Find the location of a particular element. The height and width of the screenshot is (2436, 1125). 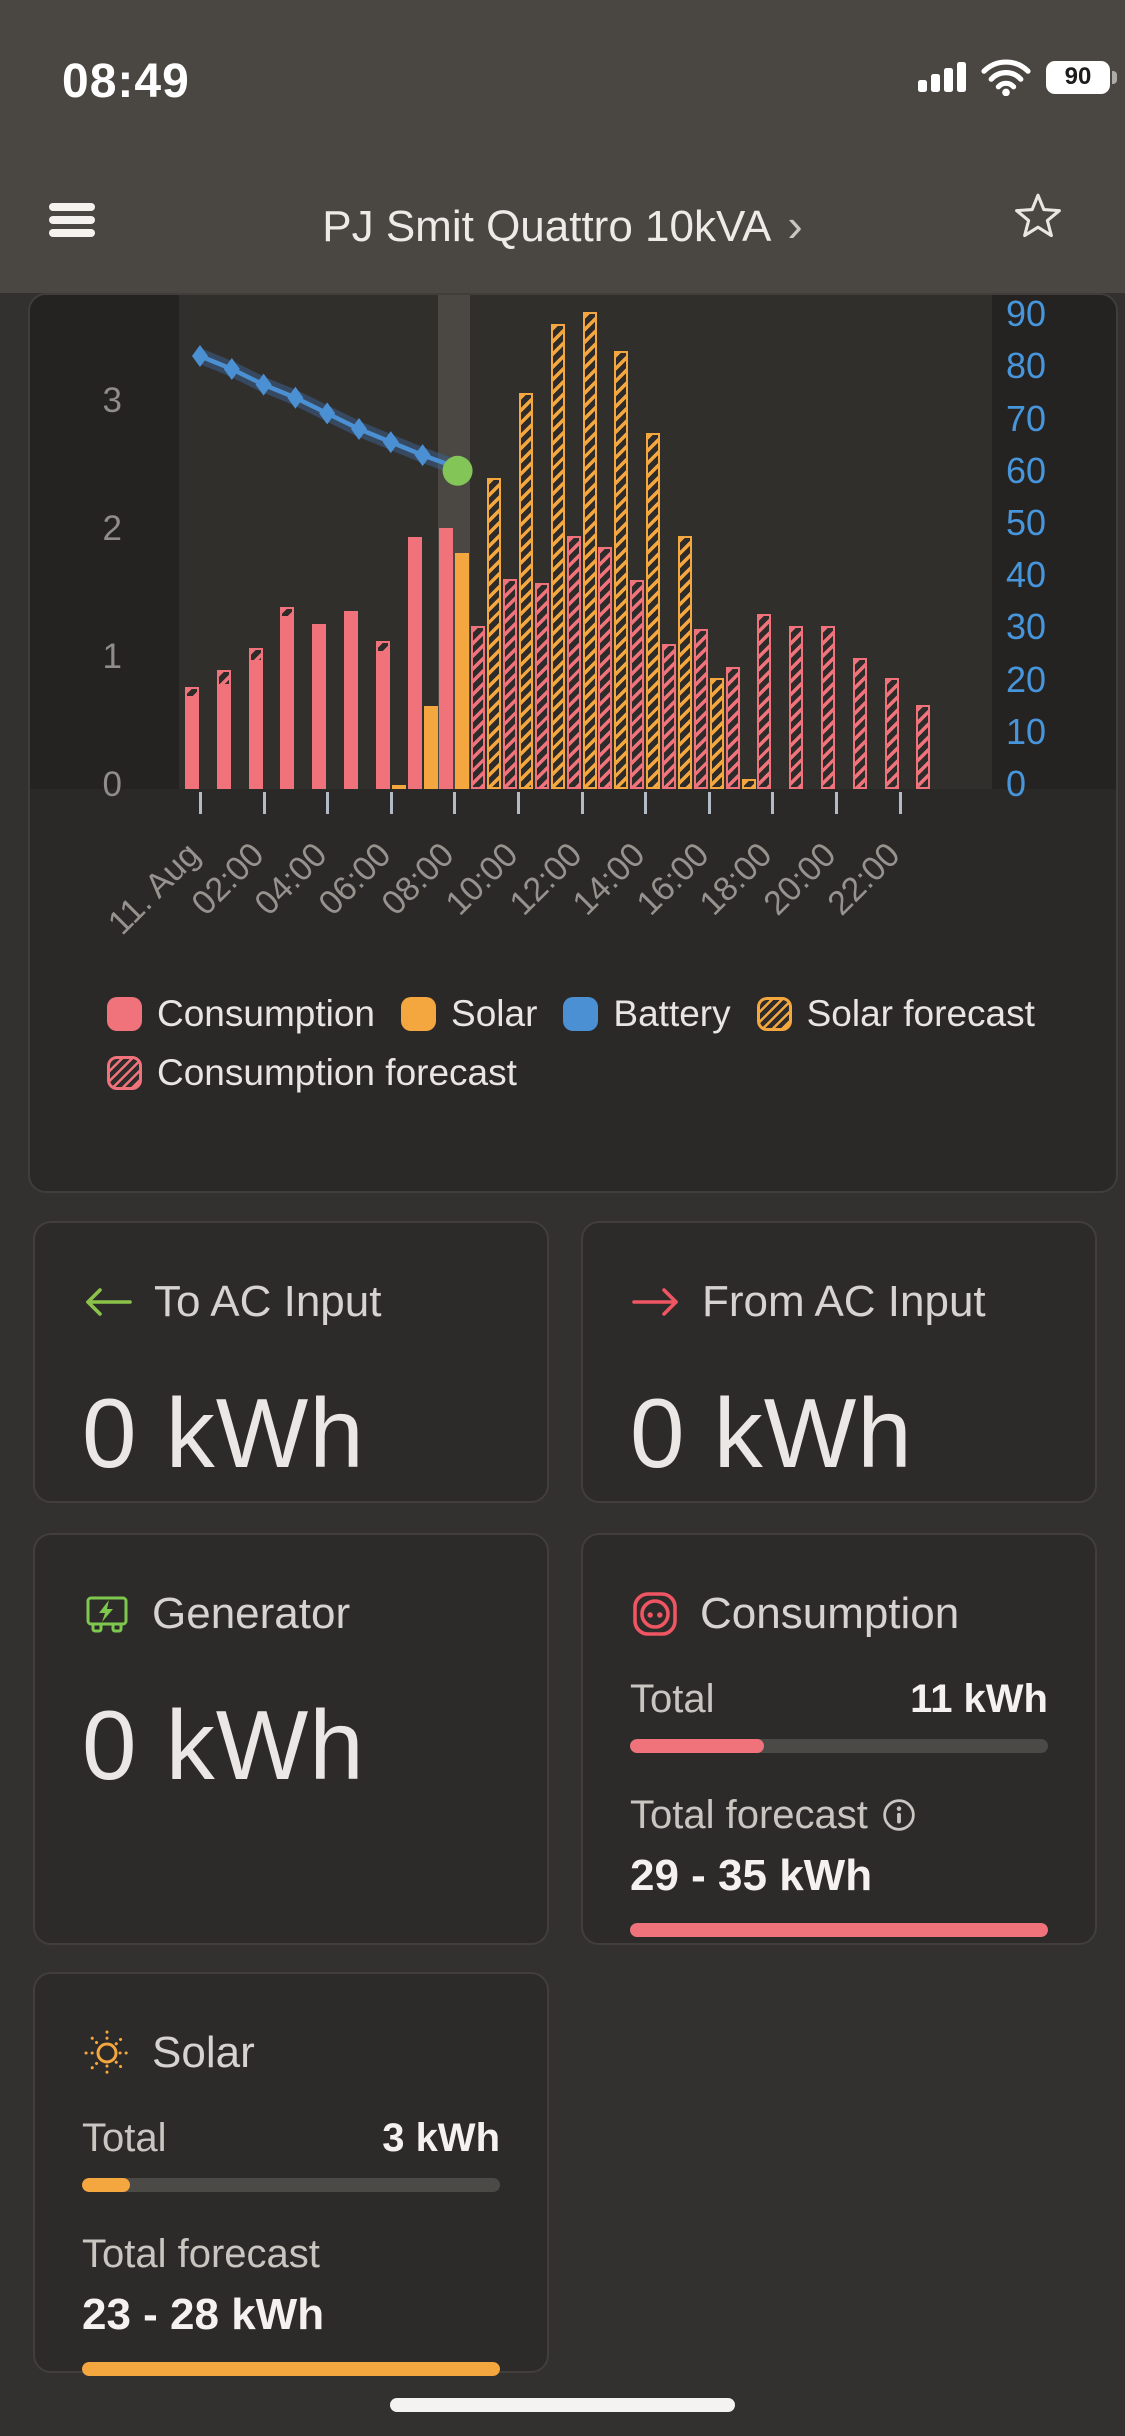

battery-icon: 90 is located at coordinates (1081, 77).